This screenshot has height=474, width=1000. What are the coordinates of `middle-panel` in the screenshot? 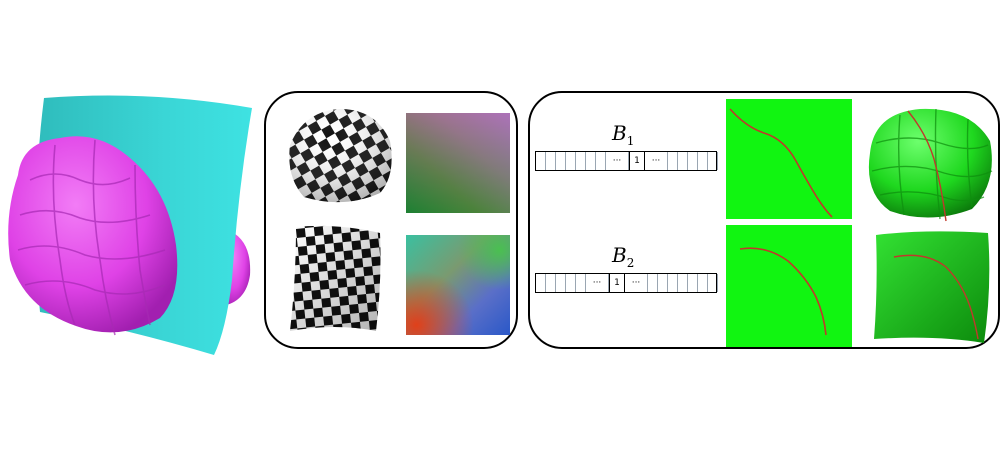 It's located at (391, 220).